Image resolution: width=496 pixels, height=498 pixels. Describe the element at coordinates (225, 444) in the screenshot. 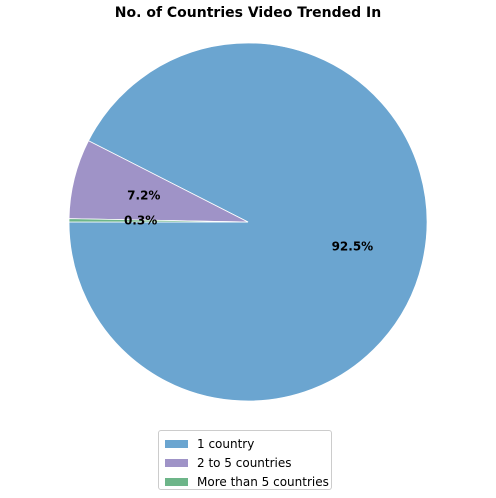

I see `legend-label: 1 country` at that location.